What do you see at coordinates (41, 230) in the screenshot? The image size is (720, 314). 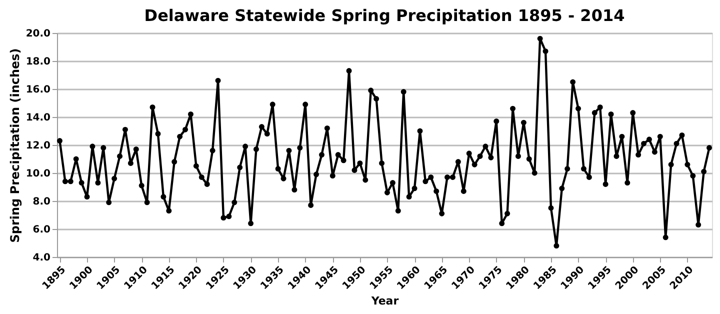 I see `y-tick-label: 6.0` at bounding box center [41, 230].